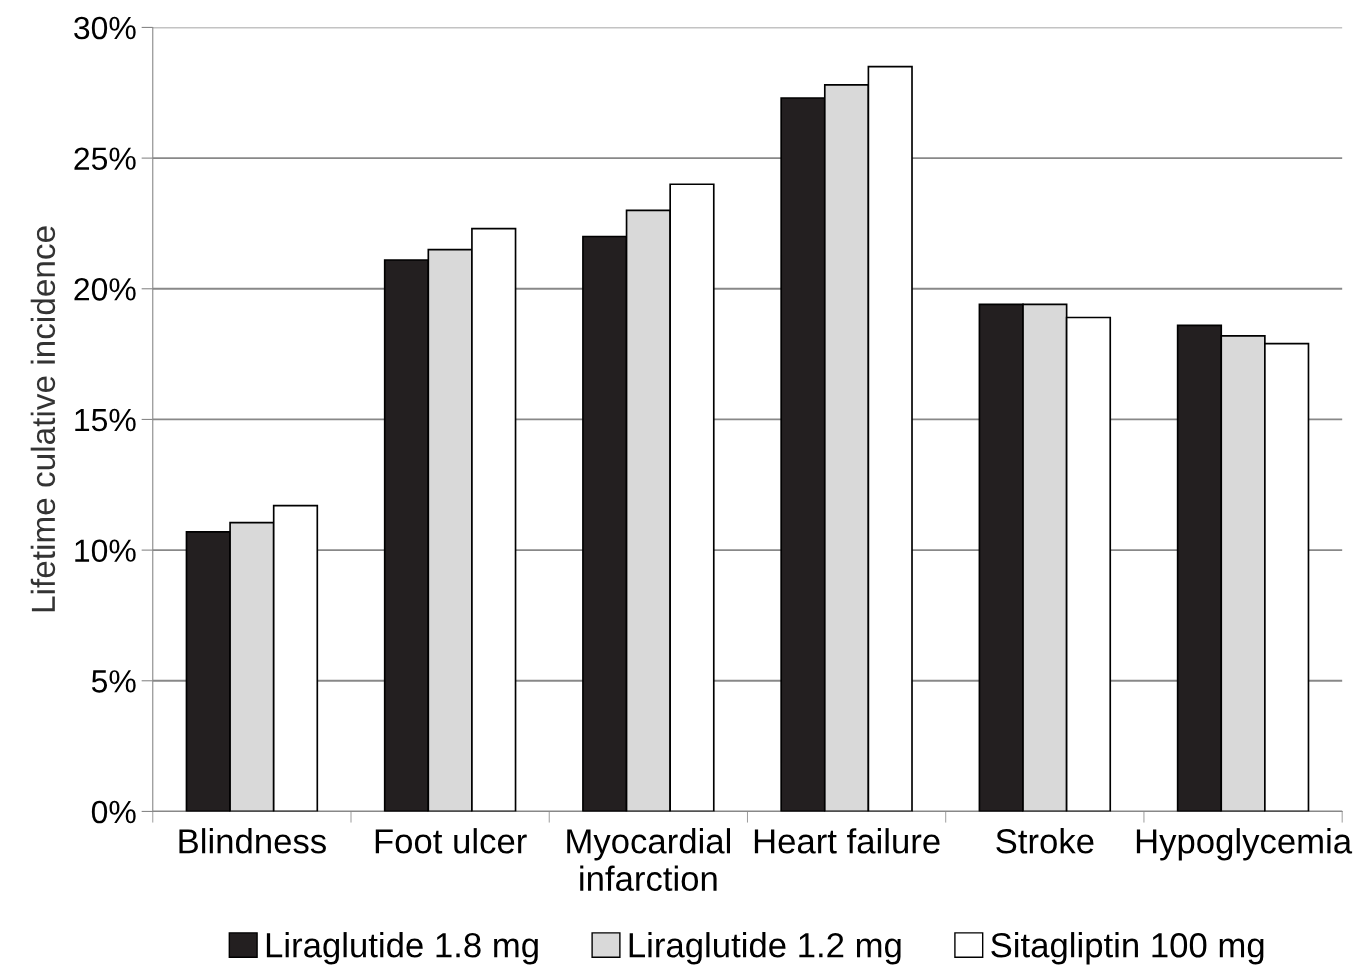  Describe the element at coordinates (43, 419) in the screenshot. I see `y-axis-title: Lifetime culative incidence` at that location.